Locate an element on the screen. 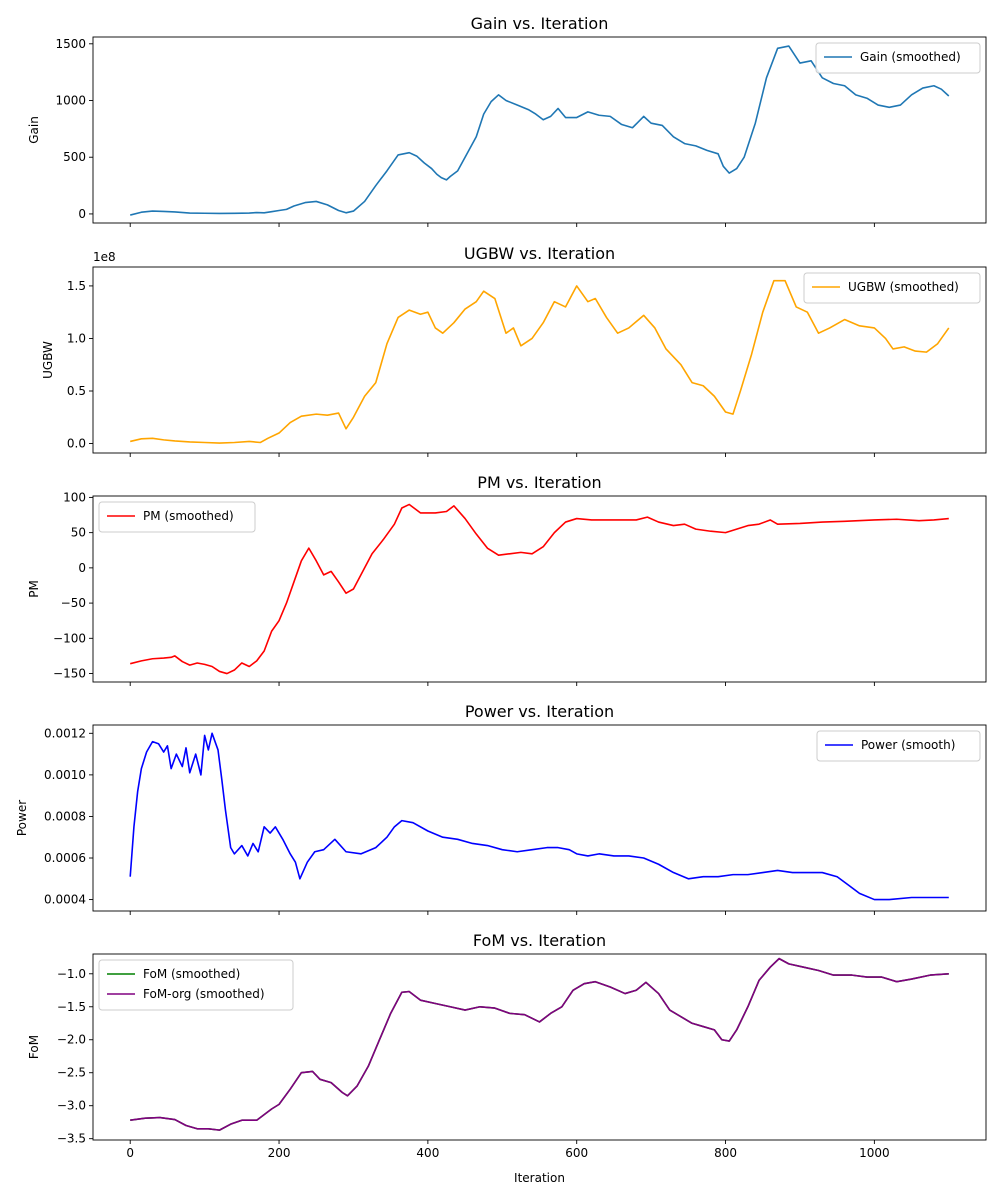  legend: FoM (smoothed) FoM-org (smoothed) is located at coordinates (196, 985).